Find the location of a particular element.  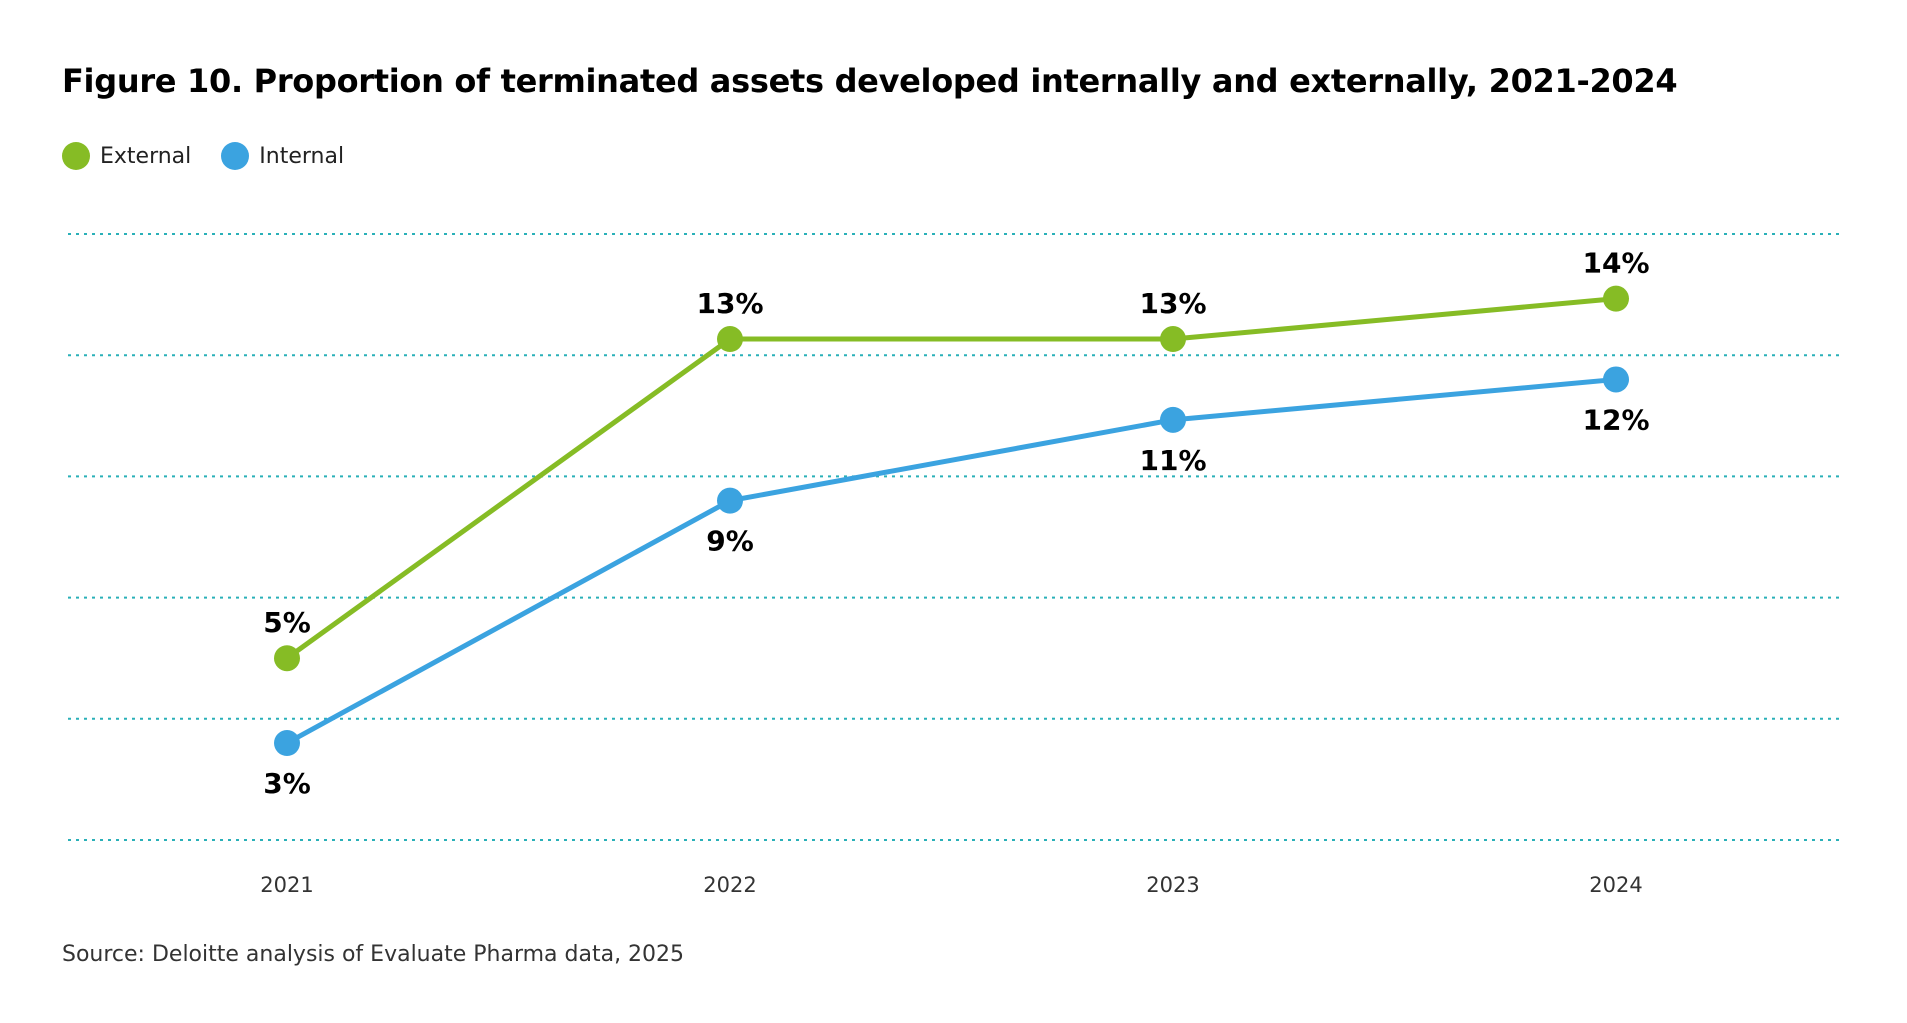

legend-item-internal: Internal is located at coordinates (282, 156).